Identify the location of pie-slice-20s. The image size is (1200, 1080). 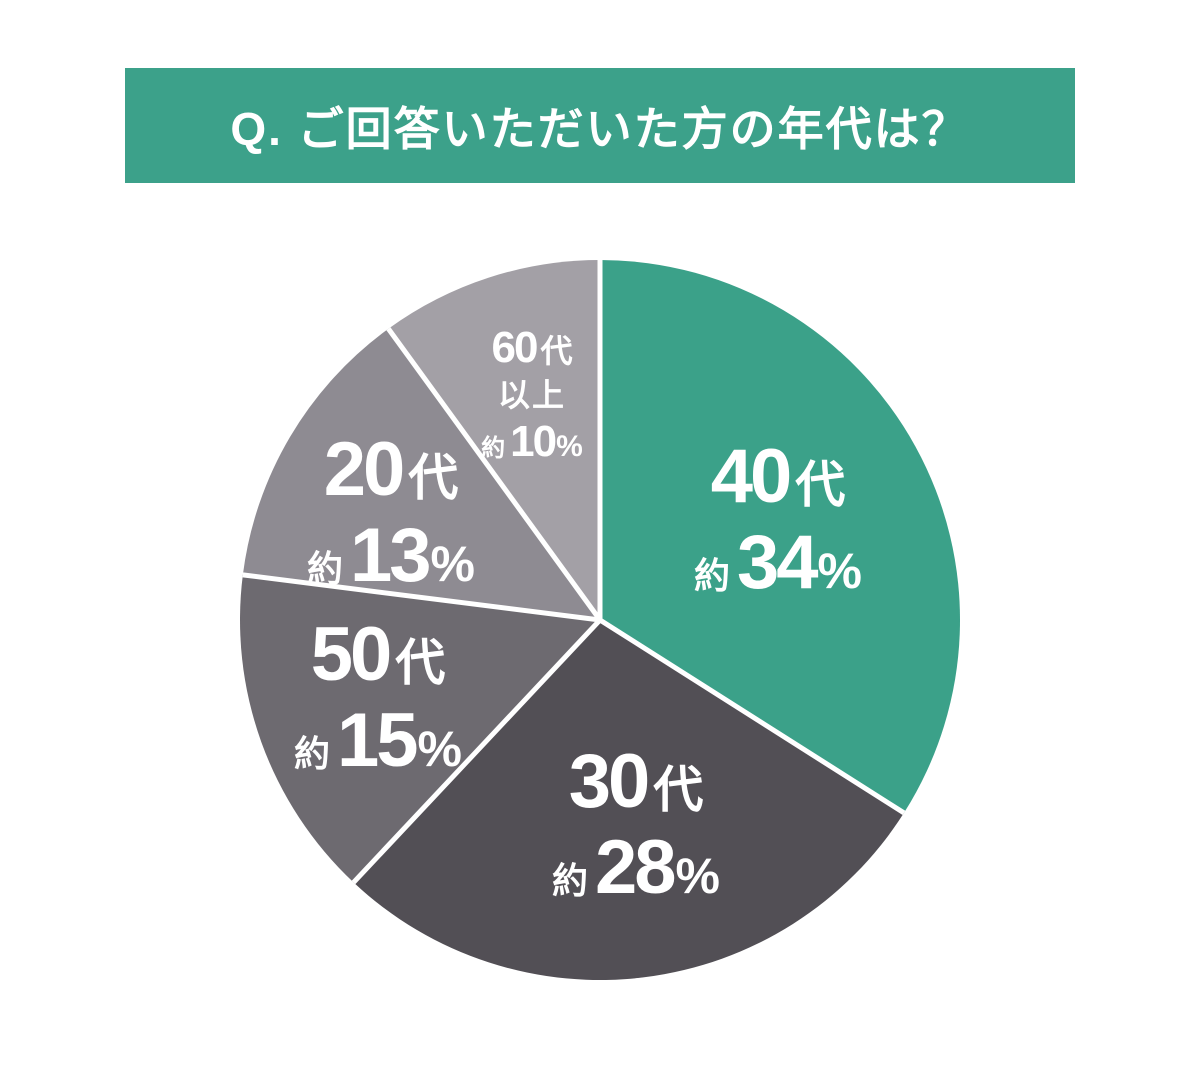
(421, 474).